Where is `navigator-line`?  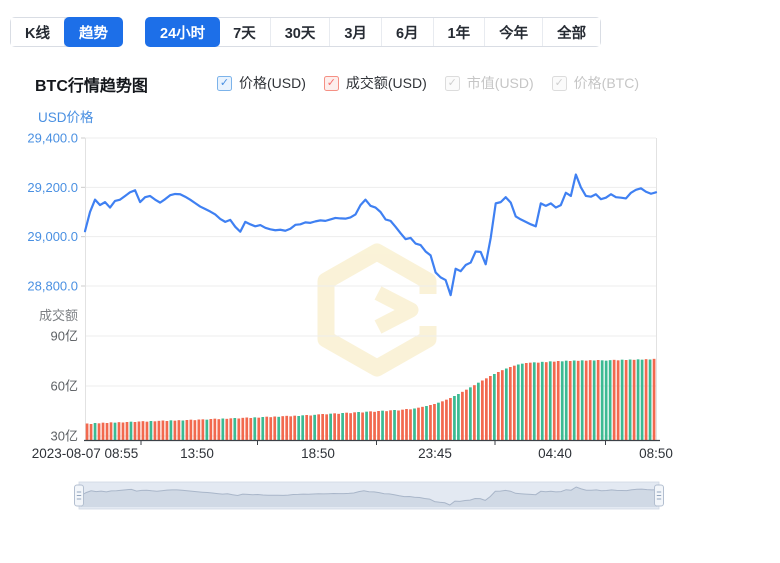 navigator-line is located at coordinates (369, 496).